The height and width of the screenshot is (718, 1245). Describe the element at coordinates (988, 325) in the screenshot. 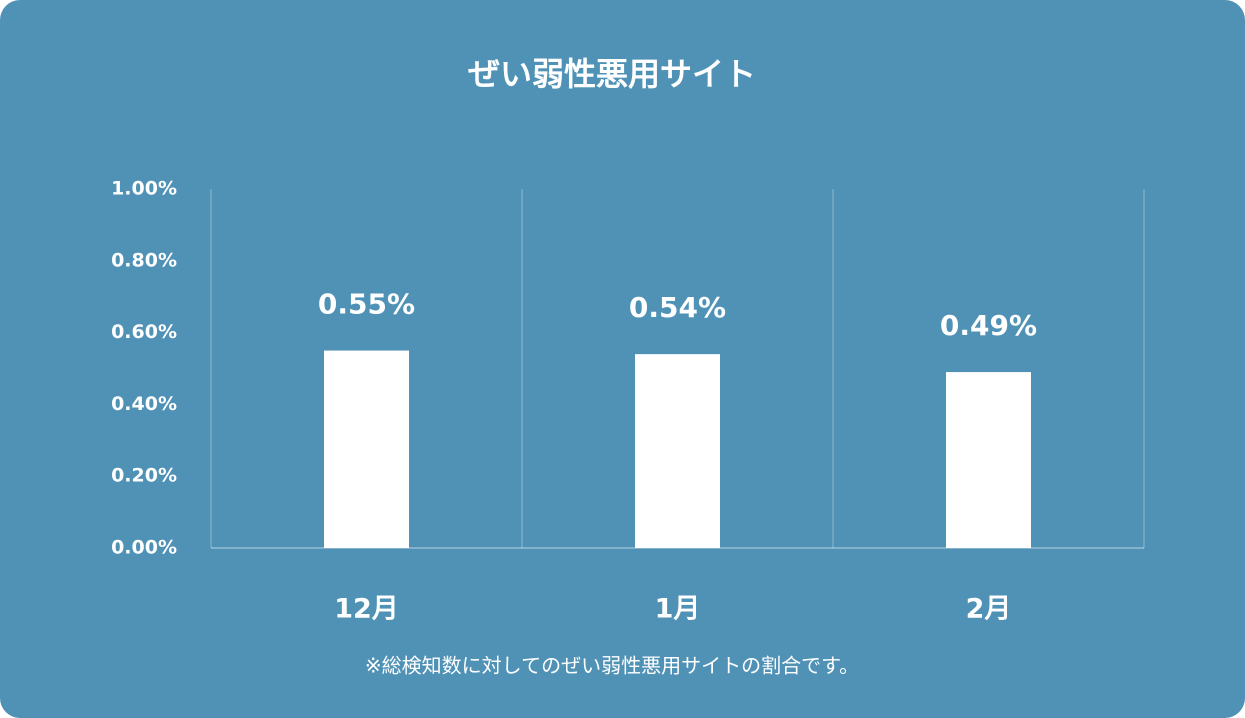

I see `value-label: 0.49%` at that location.